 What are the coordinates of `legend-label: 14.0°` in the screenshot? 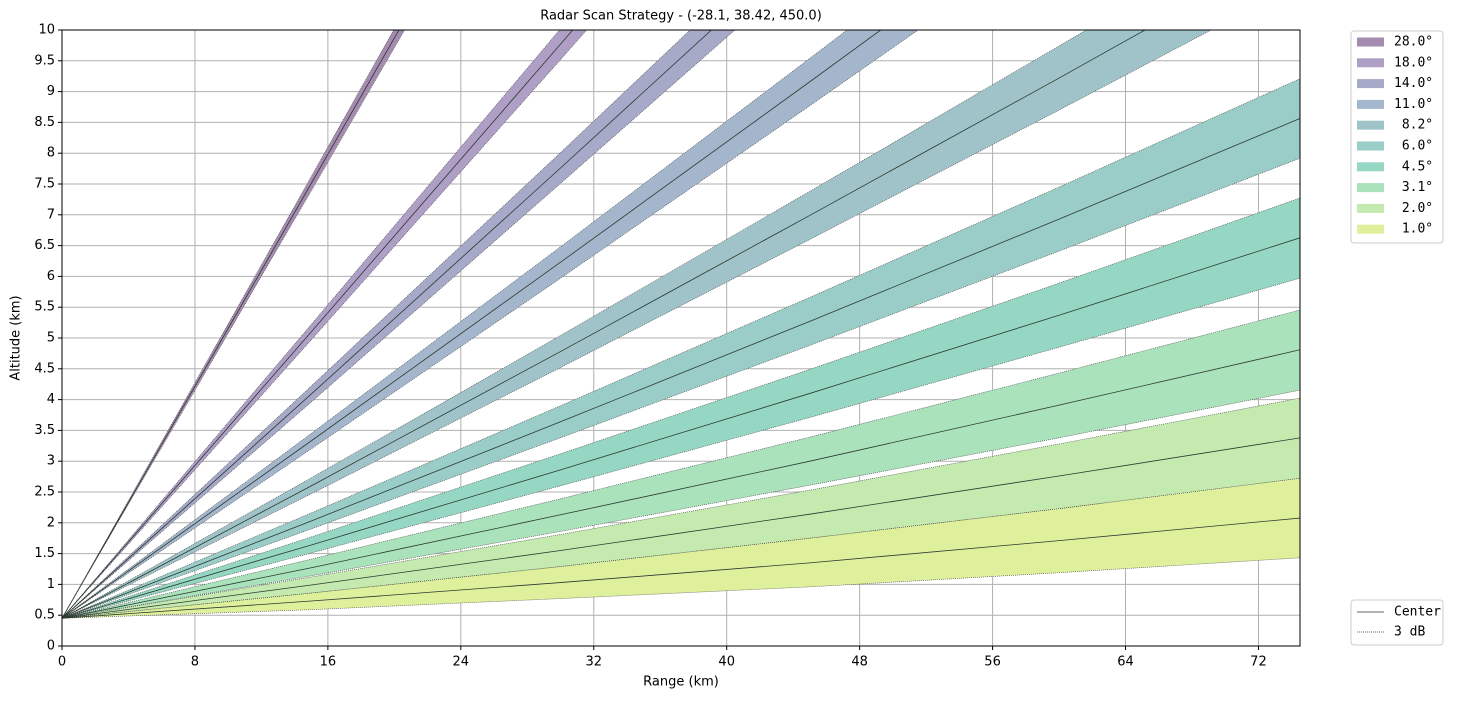 It's located at (1413, 83).